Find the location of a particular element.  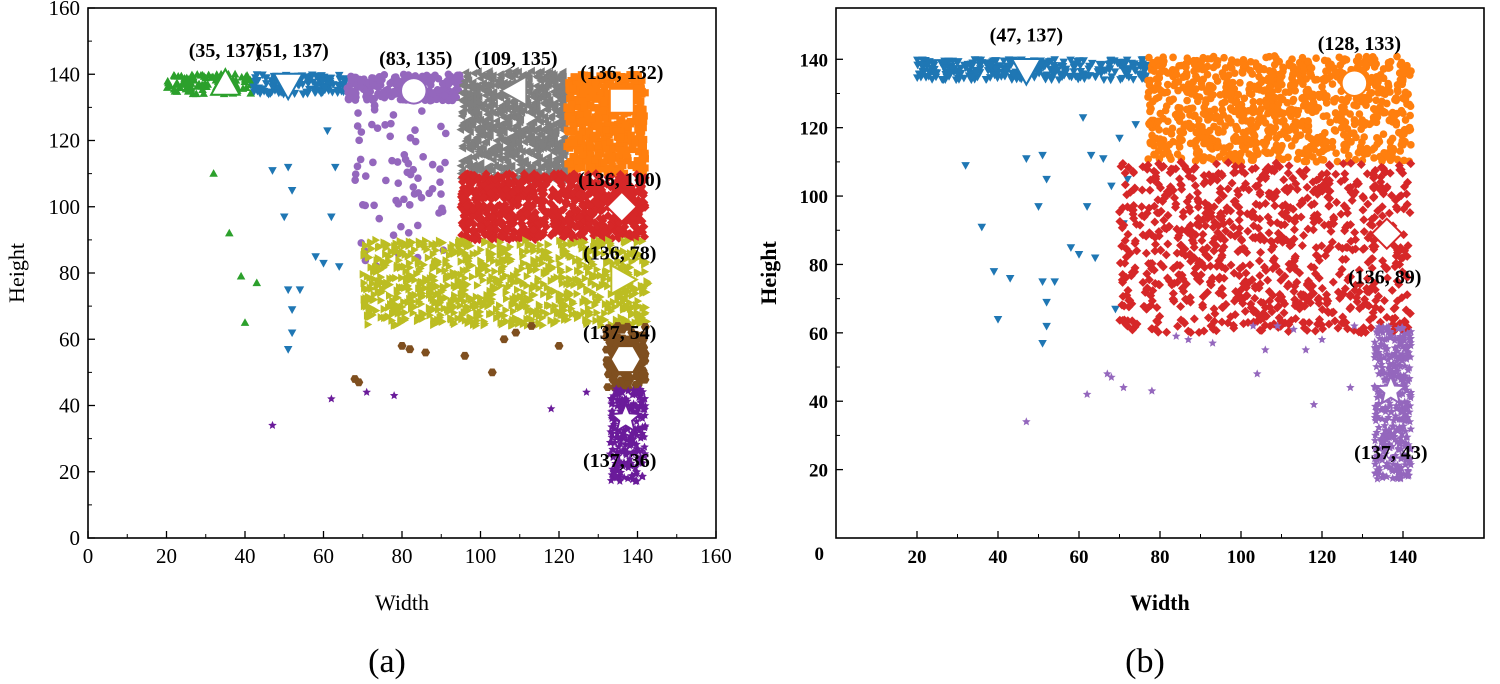

y-tick-label: 100 is located at coordinates (814, 197).